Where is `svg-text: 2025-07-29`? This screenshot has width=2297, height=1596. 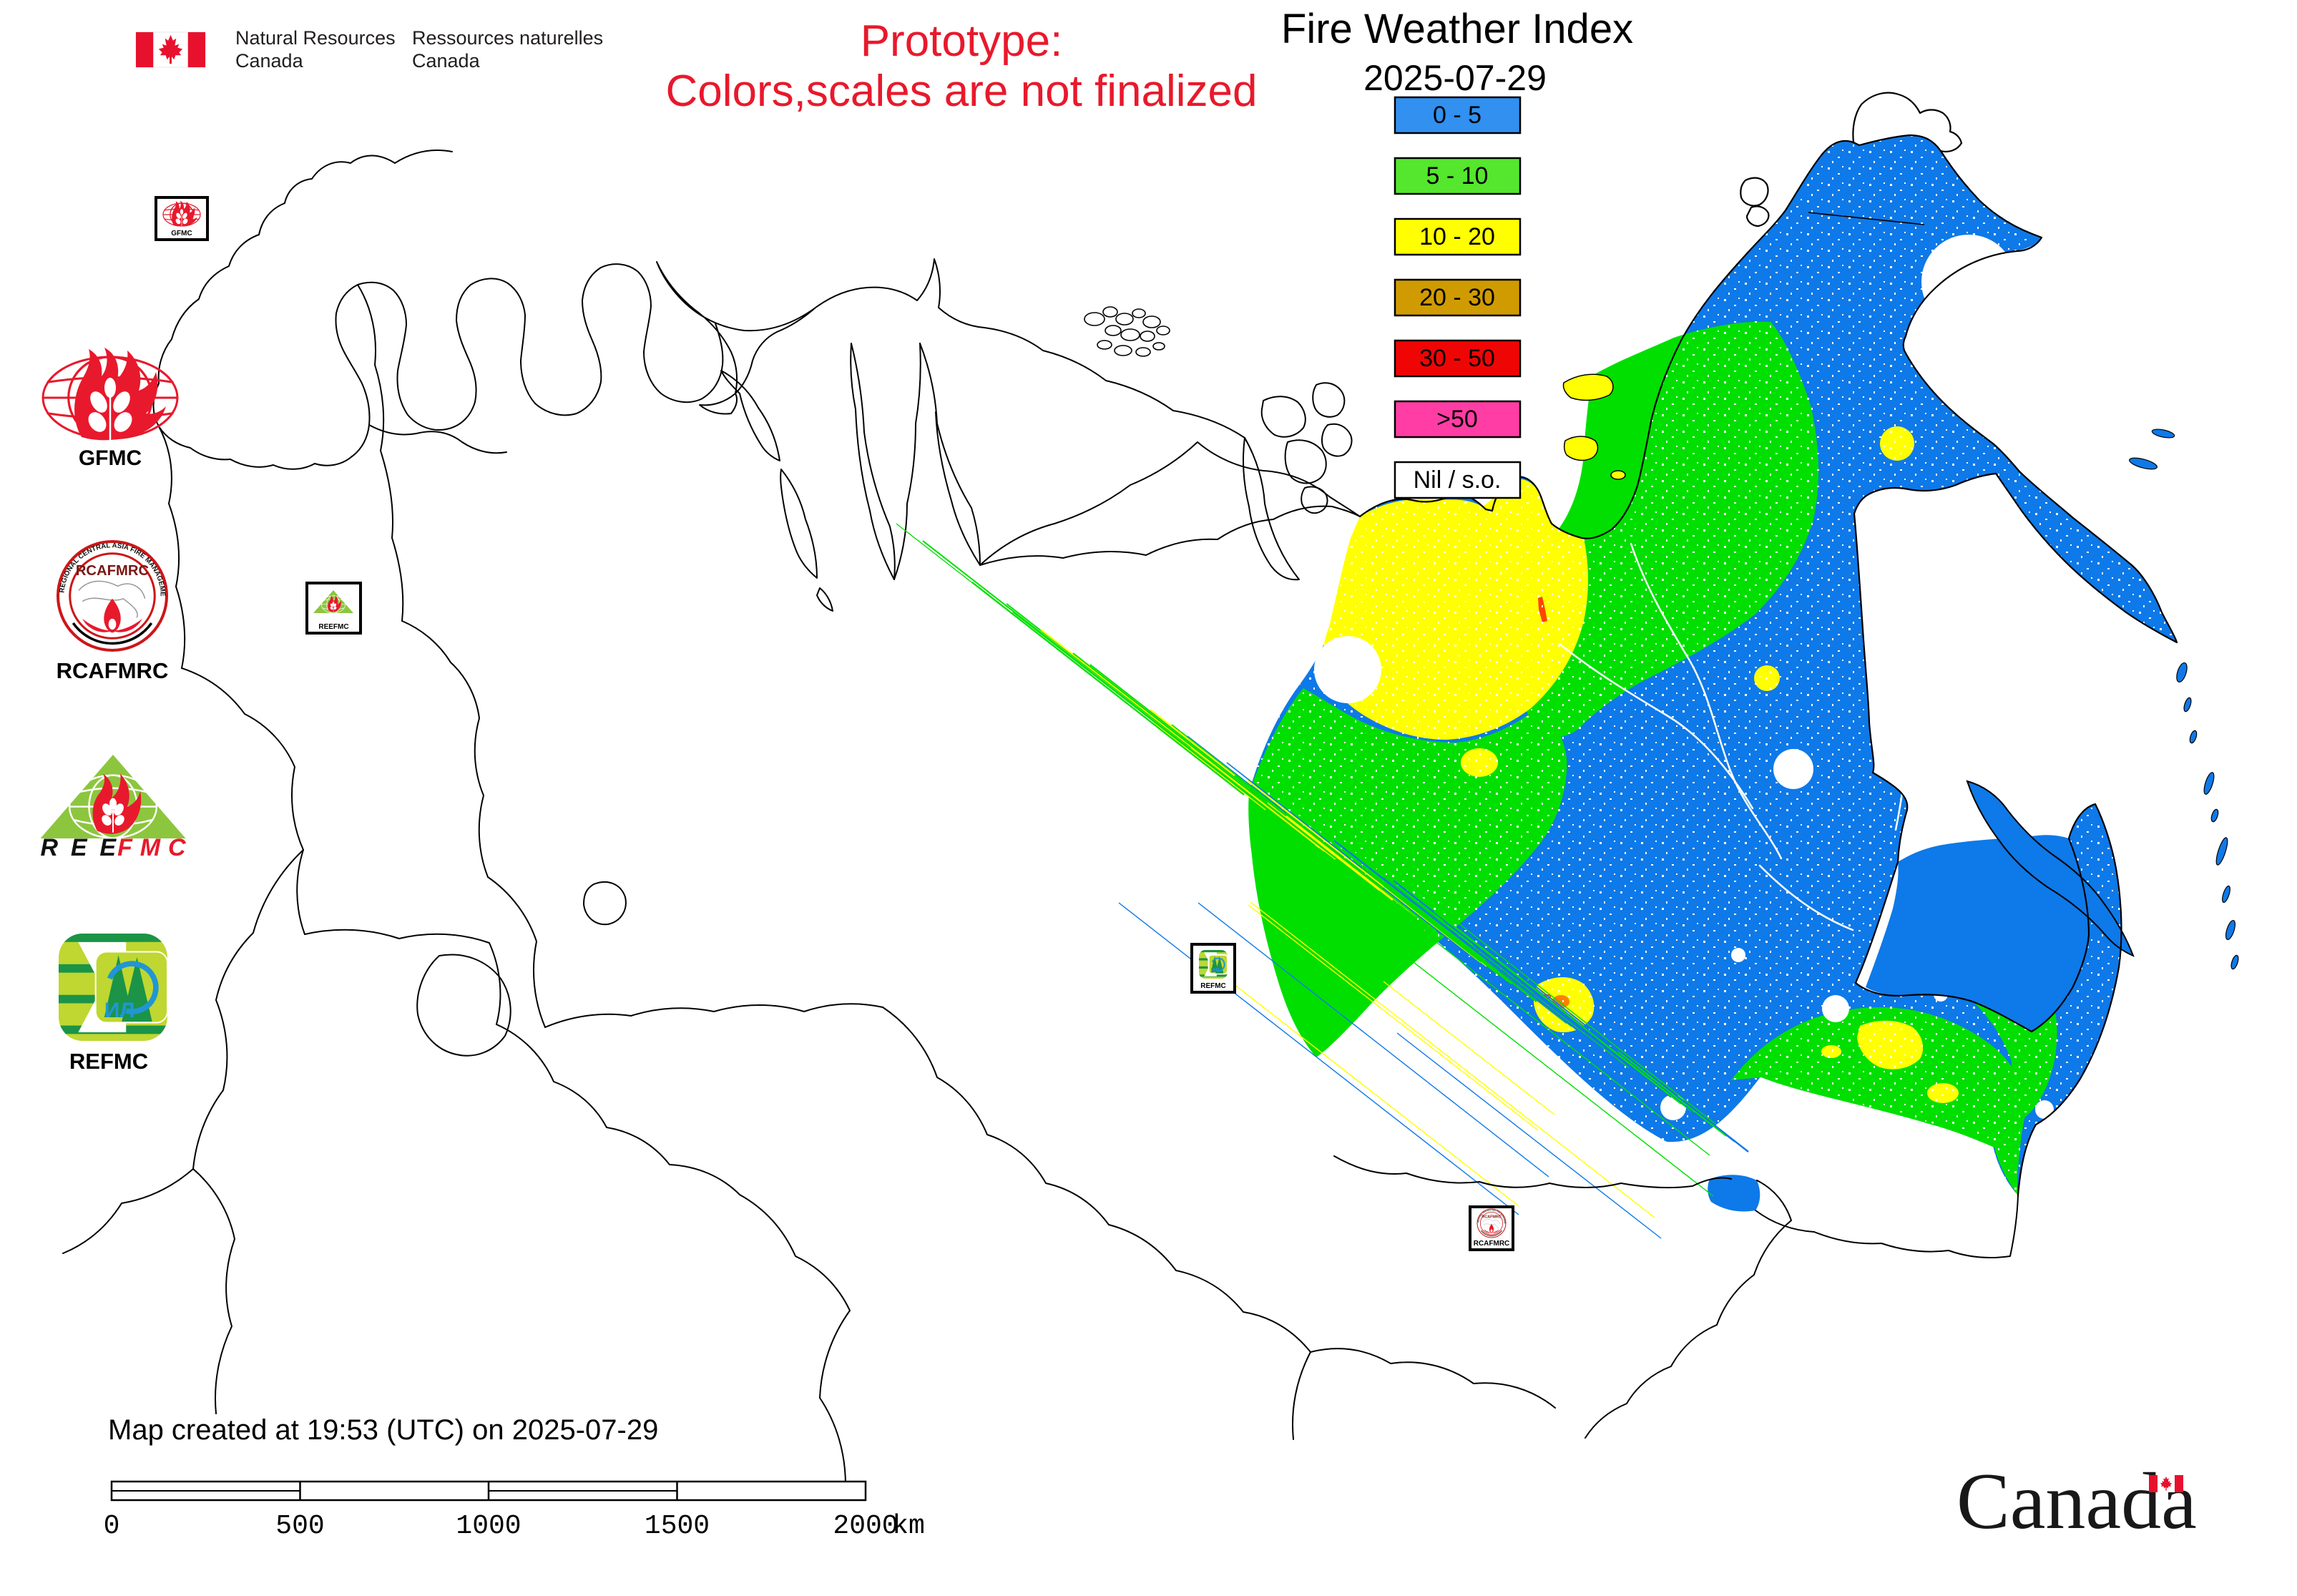 svg-text: 2025-07-29 is located at coordinates (1455, 78).